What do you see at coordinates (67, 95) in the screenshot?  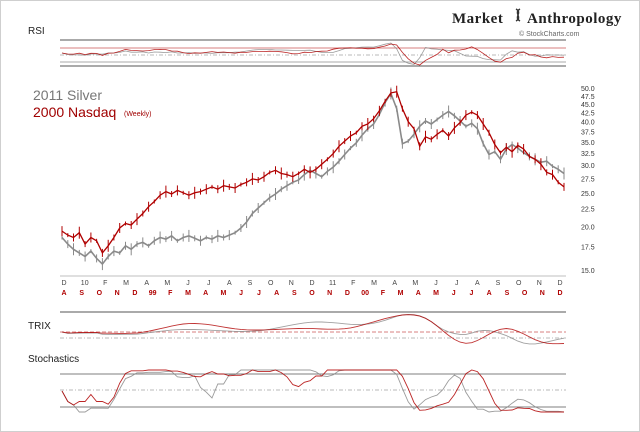 I see `series-1-title: 2011 Silver` at bounding box center [67, 95].